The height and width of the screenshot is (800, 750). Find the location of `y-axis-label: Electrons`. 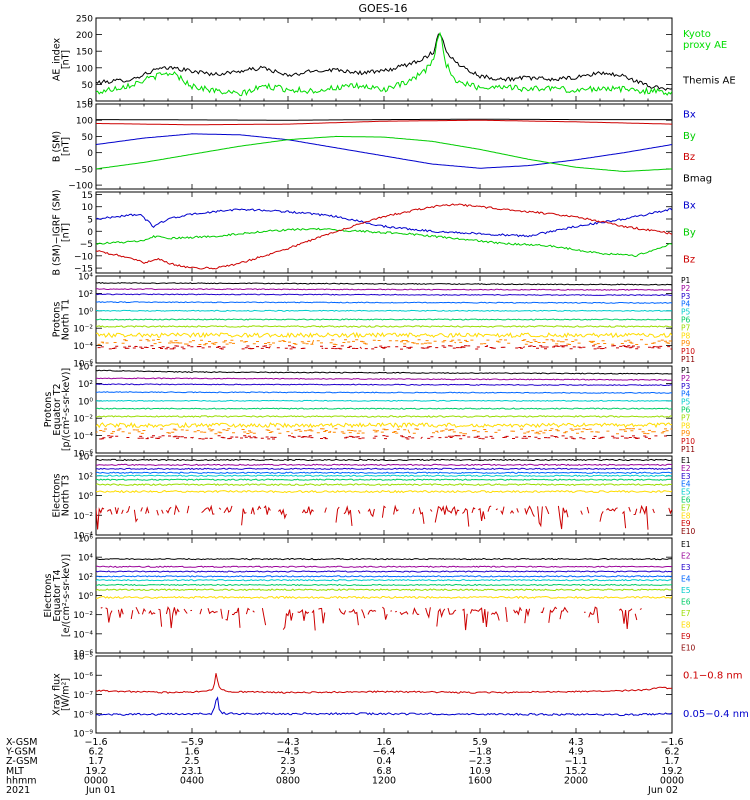

y-axis-label: Electrons is located at coordinates (48, 595).